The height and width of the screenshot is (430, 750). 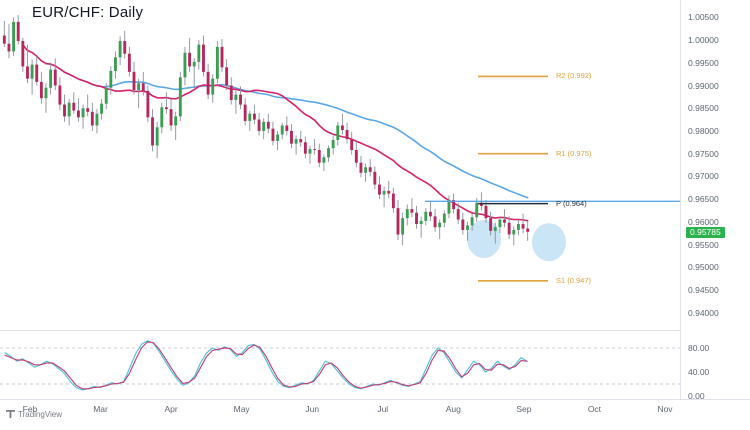 I want to click on oscillator-line-d, so click(x=266, y=365).